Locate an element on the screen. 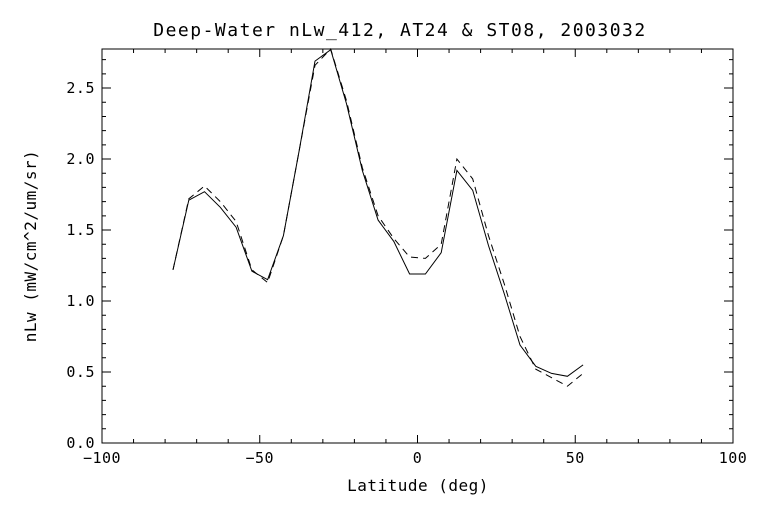 This screenshot has width=768, height=512. x-tick-label: 0 is located at coordinates (418, 458).